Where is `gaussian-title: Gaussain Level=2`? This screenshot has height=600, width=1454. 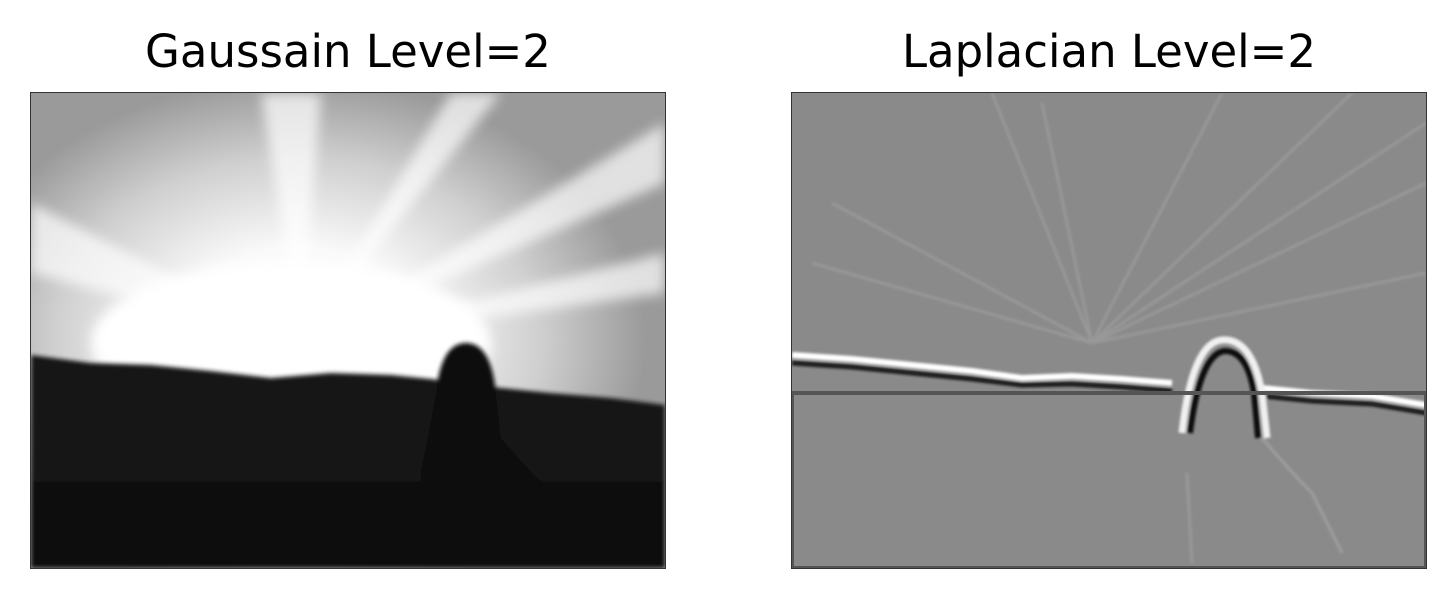 gaussian-title: Gaussain Level=2 is located at coordinates (348, 51).